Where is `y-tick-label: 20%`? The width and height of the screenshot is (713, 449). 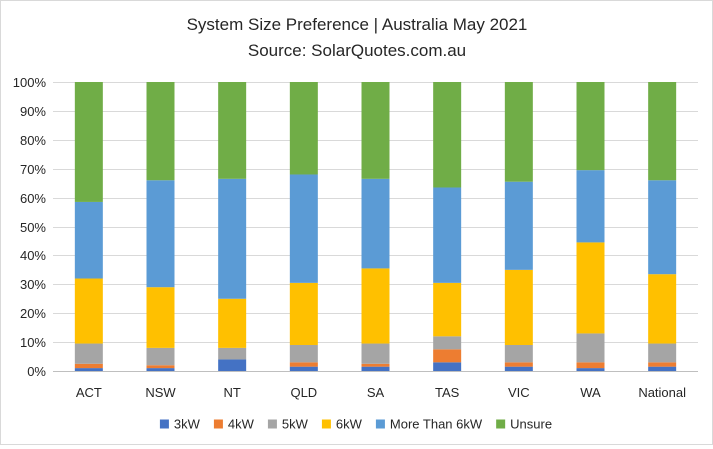 y-tick-label: 20% is located at coordinates (33, 313).